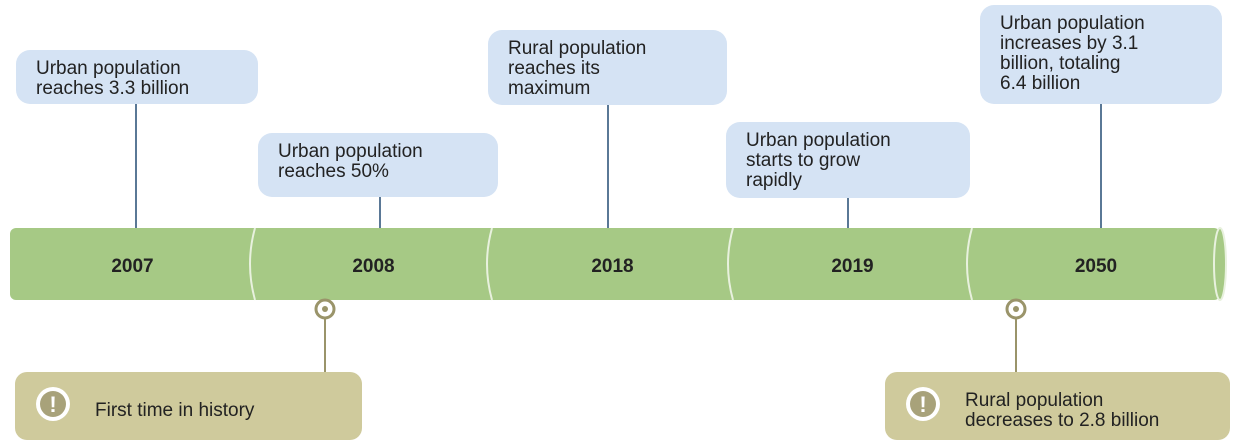 Image resolution: width=1233 pixels, height=442 pixels. Describe the element at coordinates (1220, 264) in the screenshot. I see `bar-end` at that location.